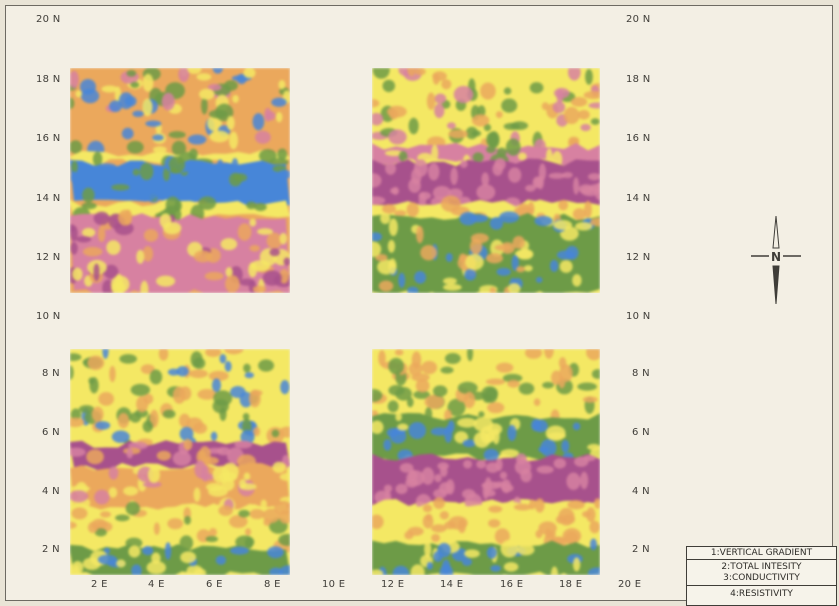 The image size is (839, 606). Describe the element at coordinates (48, 79) in the screenshot. I see `y-label-left: 18 N` at that location.